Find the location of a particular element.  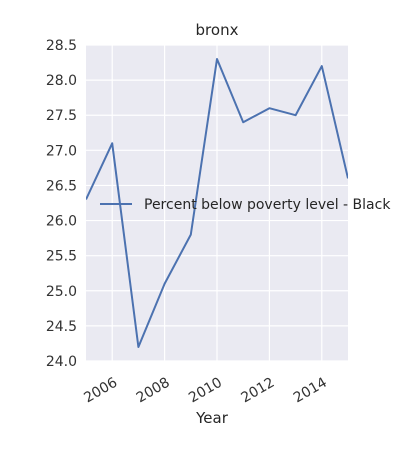

y-tick-label: 25.5 is located at coordinates (61, 257).